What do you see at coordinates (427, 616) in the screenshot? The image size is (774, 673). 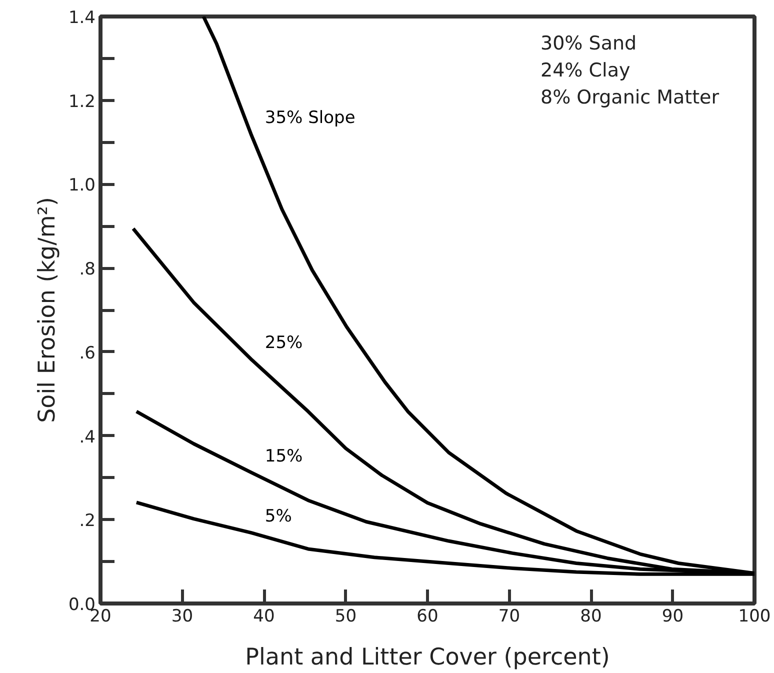 I see `x-tick-label: 60` at bounding box center [427, 616].